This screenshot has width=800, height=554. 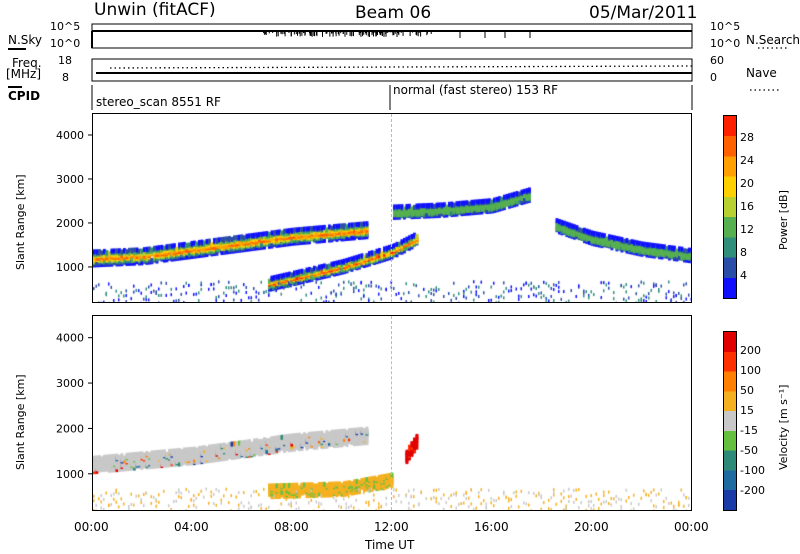 I want to click on power-colorbar, so click(x=730, y=207).